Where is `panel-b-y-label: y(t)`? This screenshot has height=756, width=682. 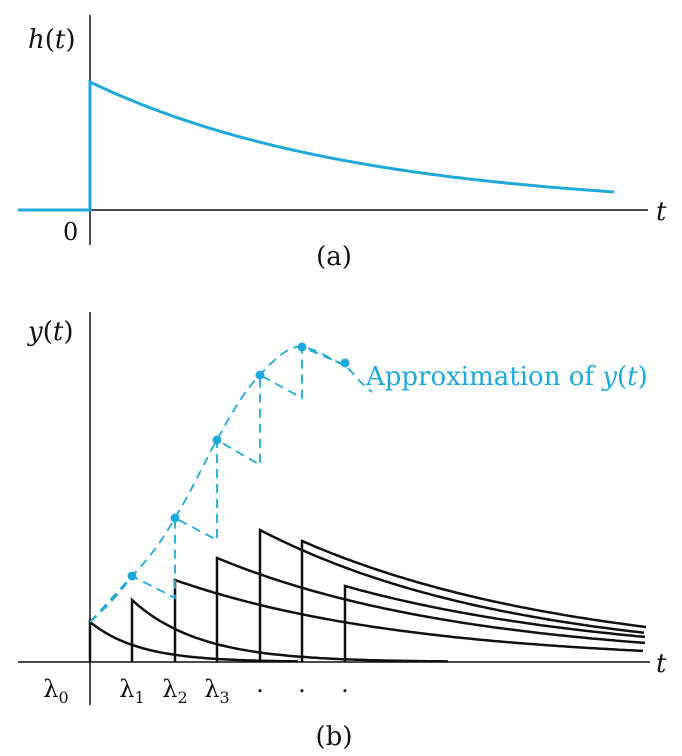 panel-b-y-label: y(t) is located at coordinates (50, 332).